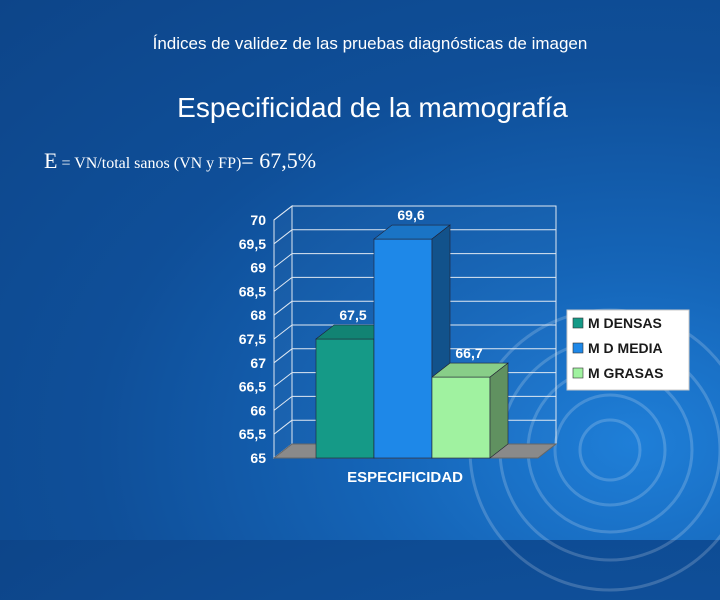 This screenshot has width=720, height=600. I want to click on data-labels: 67,5 69,6 66,7, so click(410, 284).